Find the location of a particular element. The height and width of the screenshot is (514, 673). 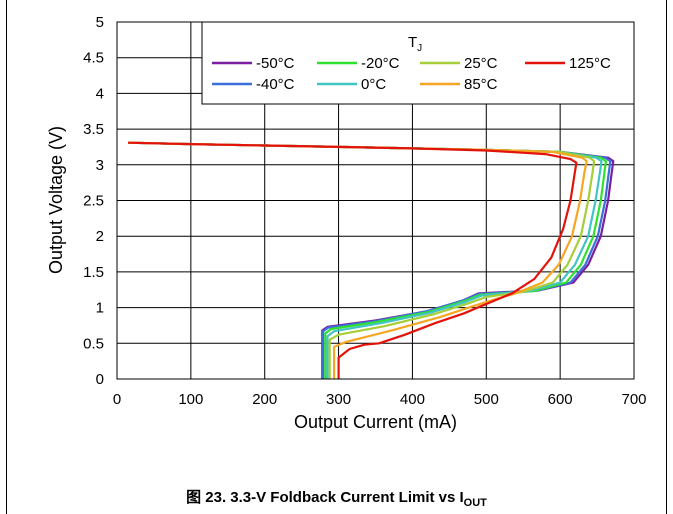

y-tick-label: 0.5 is located at coordinates (93, 343).